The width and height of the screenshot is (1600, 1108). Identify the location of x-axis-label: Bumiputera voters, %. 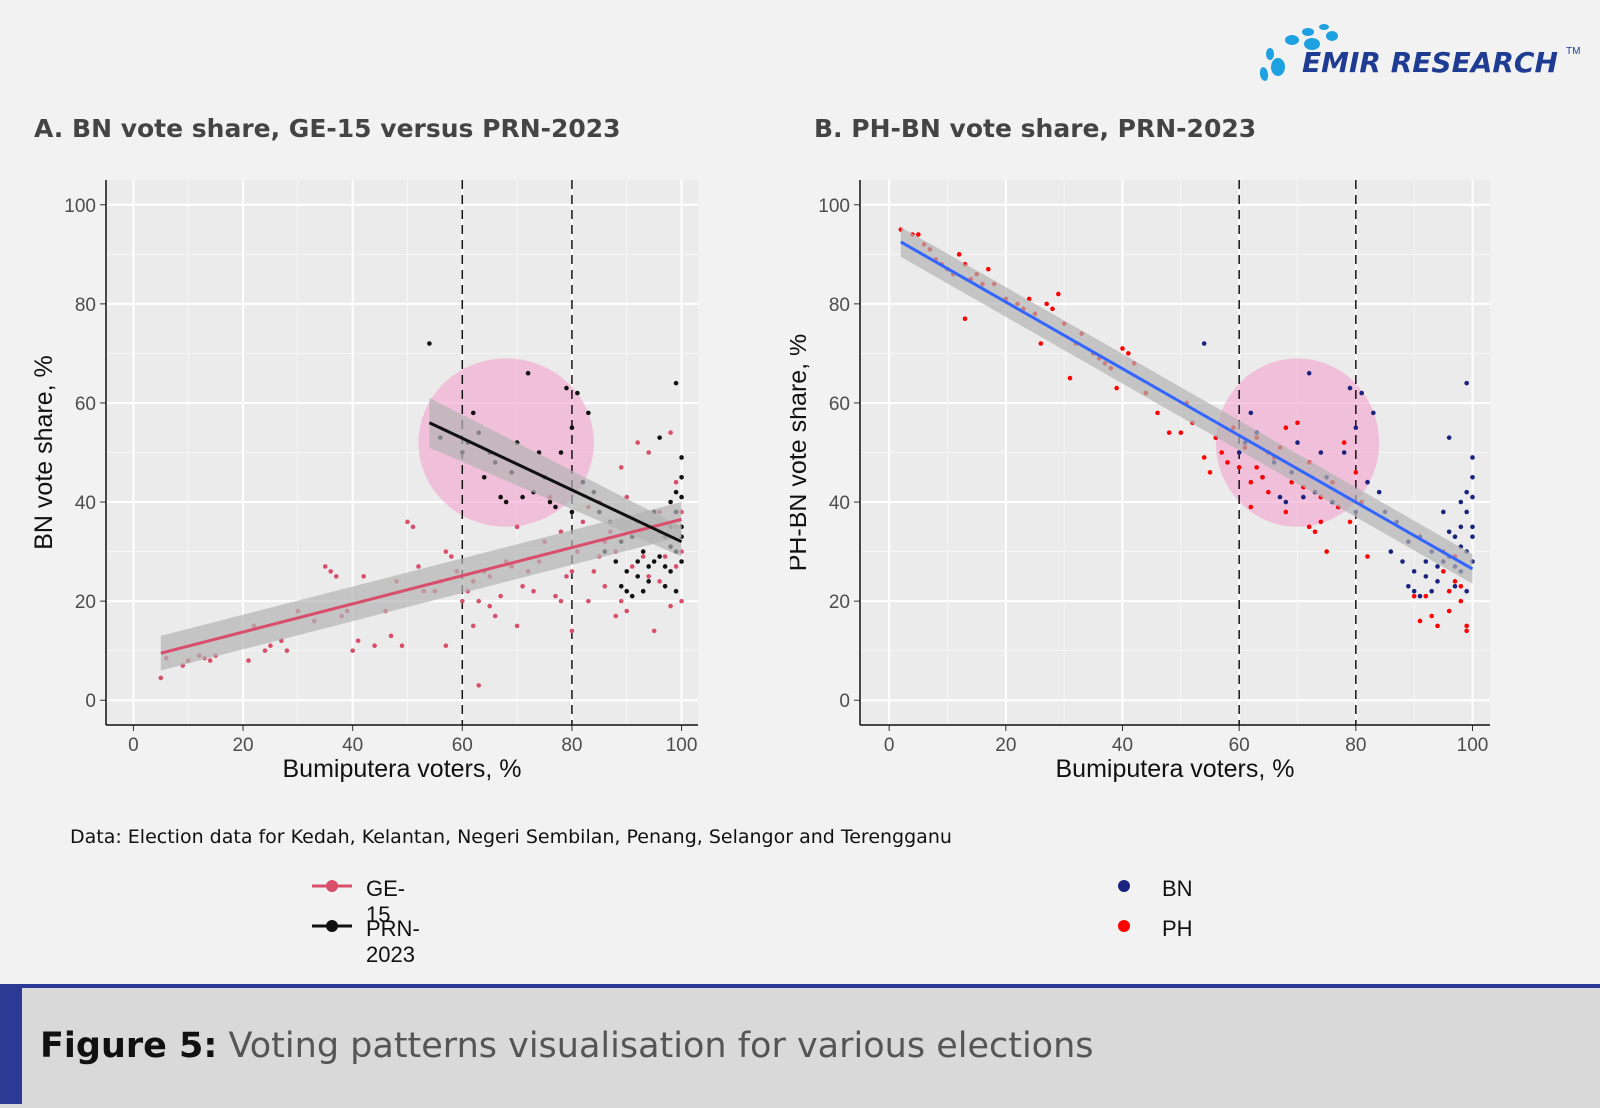
(1175, 769).